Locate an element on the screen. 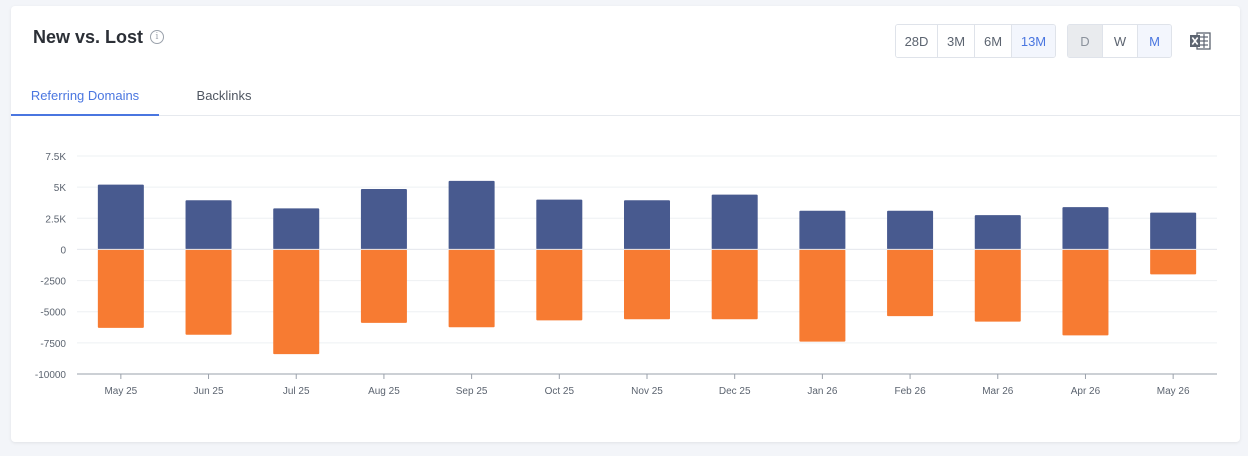  granularity-d-button: D is located at coordinates (1085, 41).